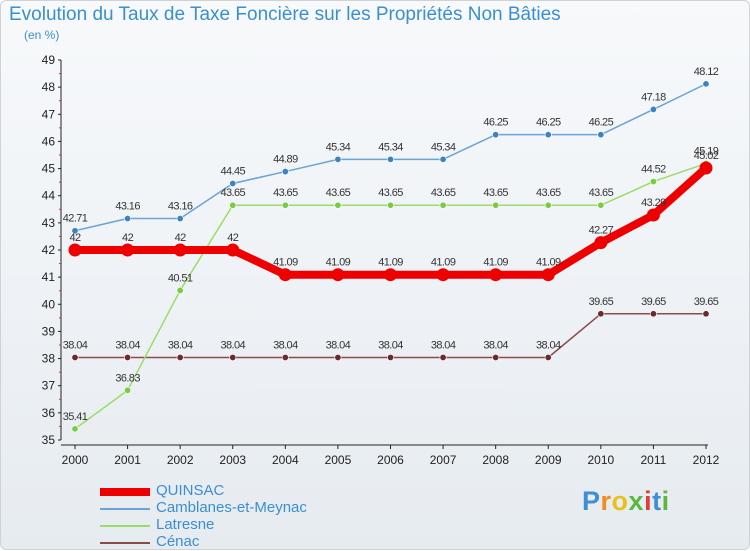 The width and height of the screenshot is (750, 551). Describe the element at coordinates (75, 417) in the screenshot. I see `data-label: 35.41` at that location.